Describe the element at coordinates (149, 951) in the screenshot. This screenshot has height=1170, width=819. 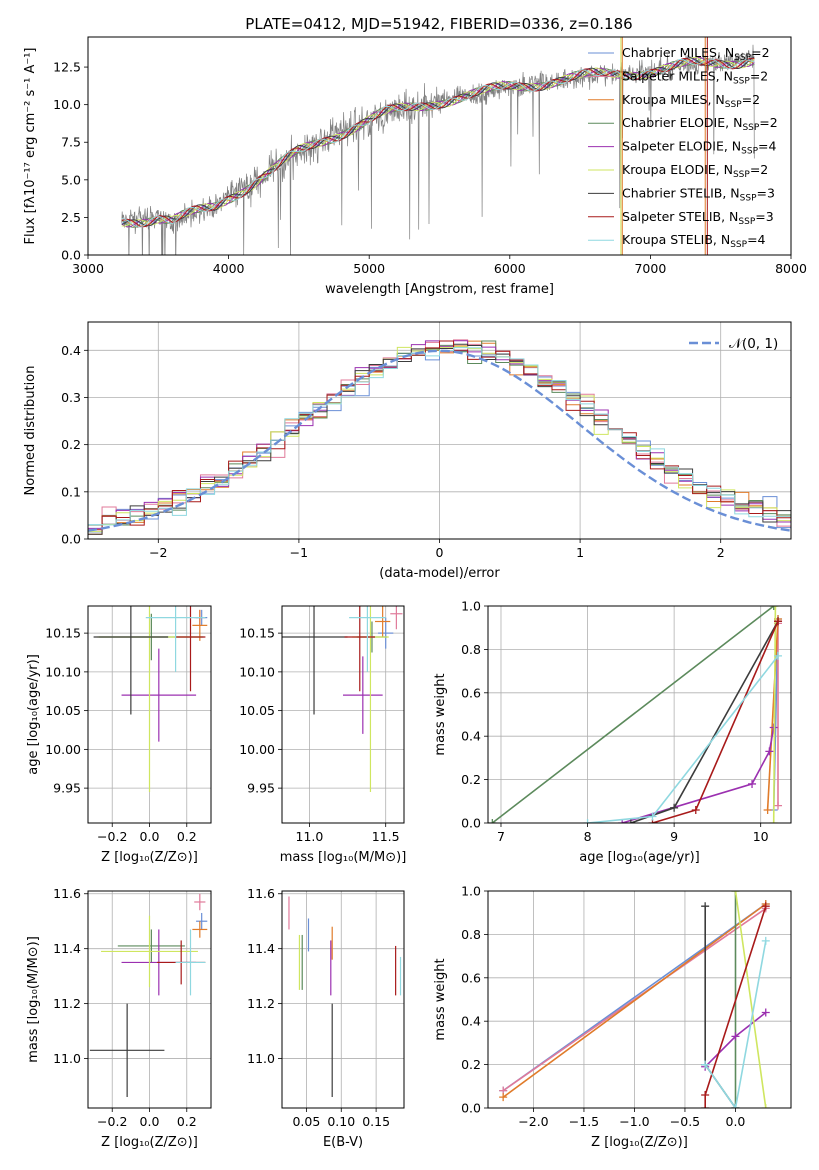
I see `errorbar-kroupa-elodie` at that location.